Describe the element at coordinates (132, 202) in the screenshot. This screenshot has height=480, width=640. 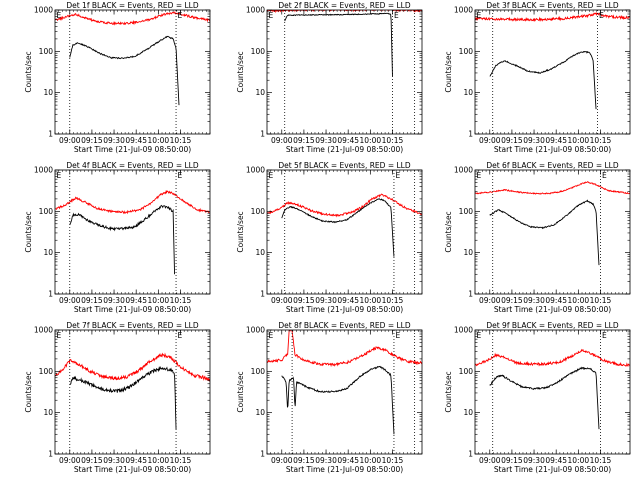
I see `series-line-4-lld` at that location.